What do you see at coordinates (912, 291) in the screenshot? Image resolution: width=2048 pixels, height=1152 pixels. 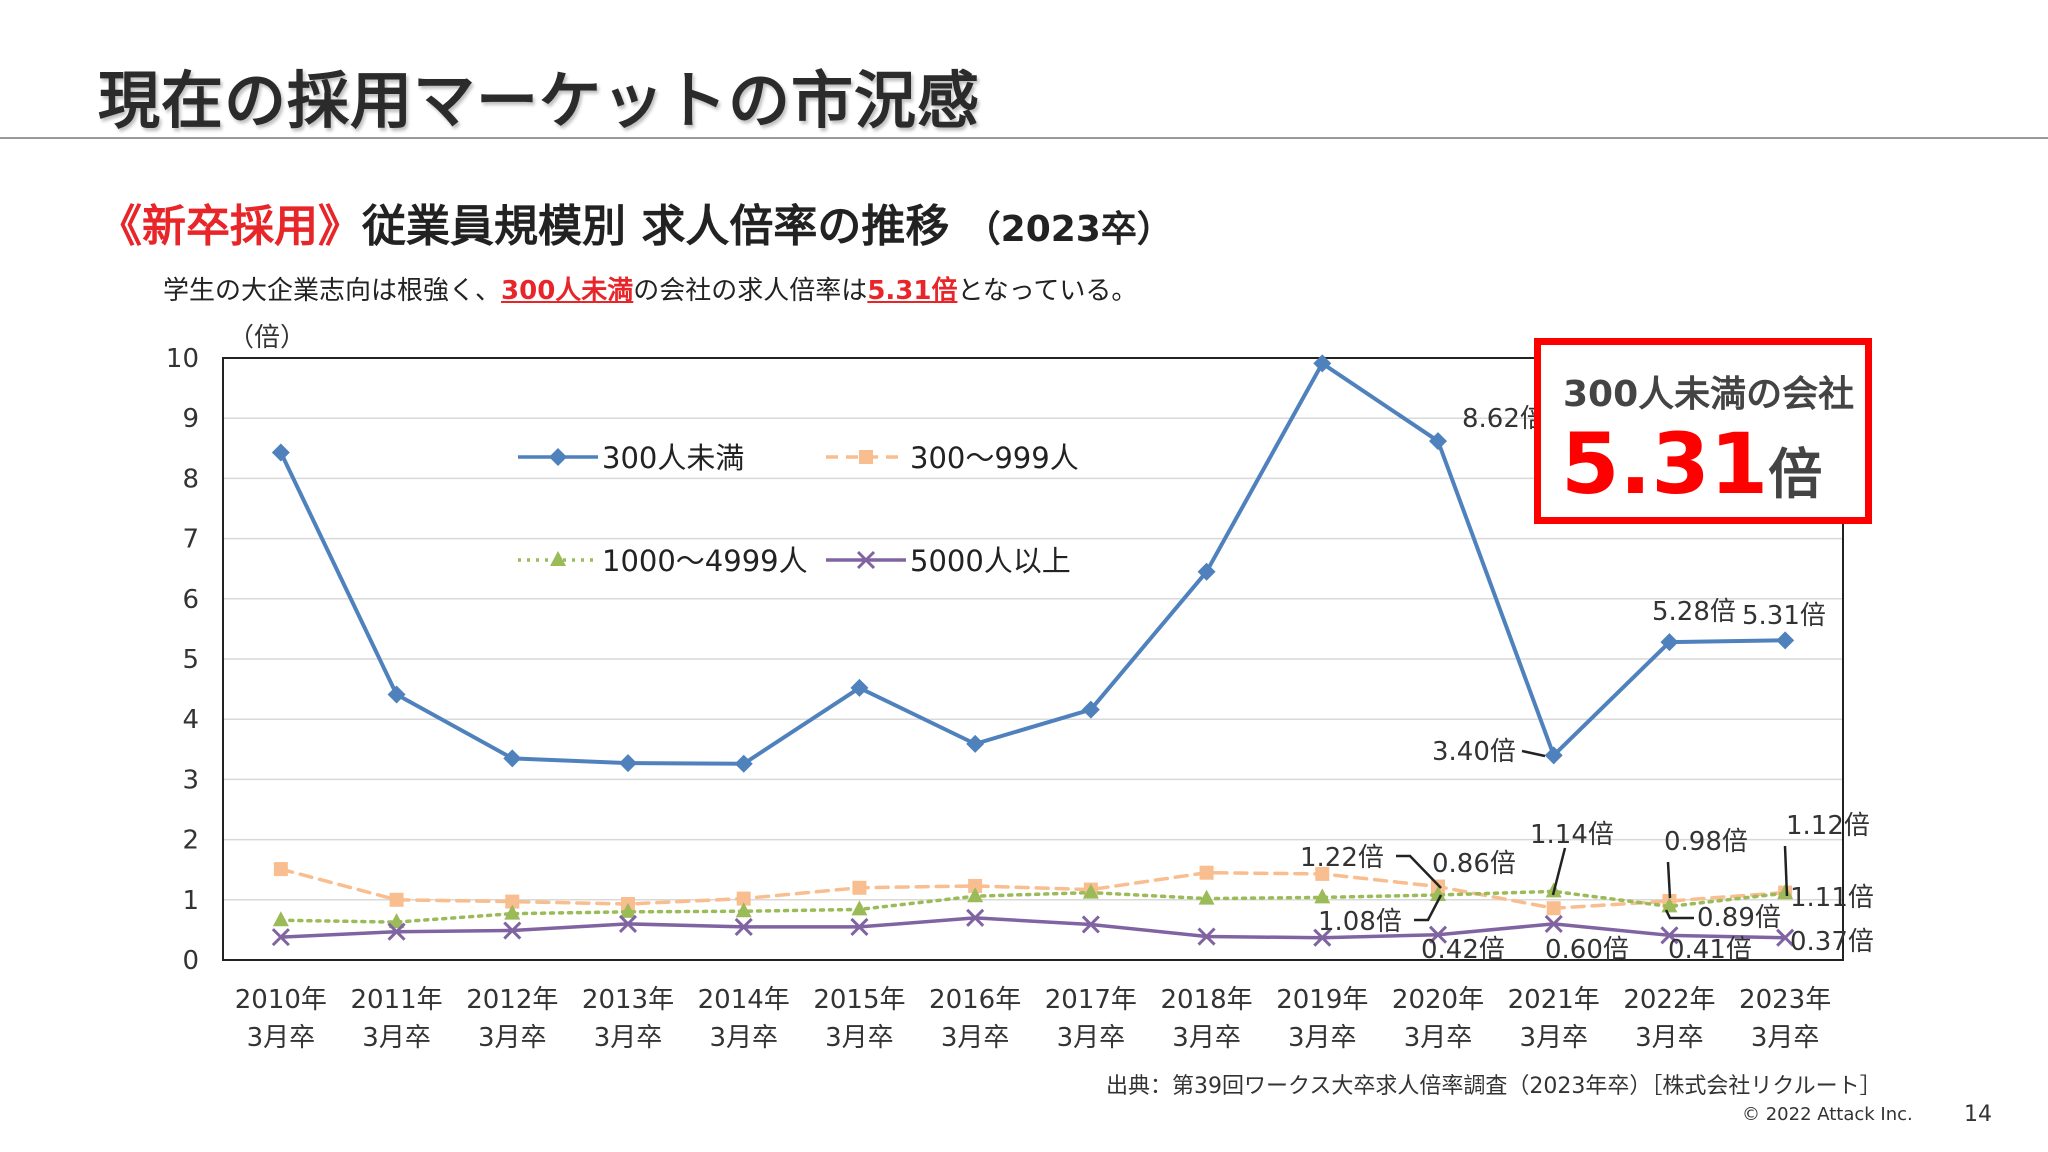 I see `lead-emphasis-ratio: 5.31倍` at bounding box center [912, 291].